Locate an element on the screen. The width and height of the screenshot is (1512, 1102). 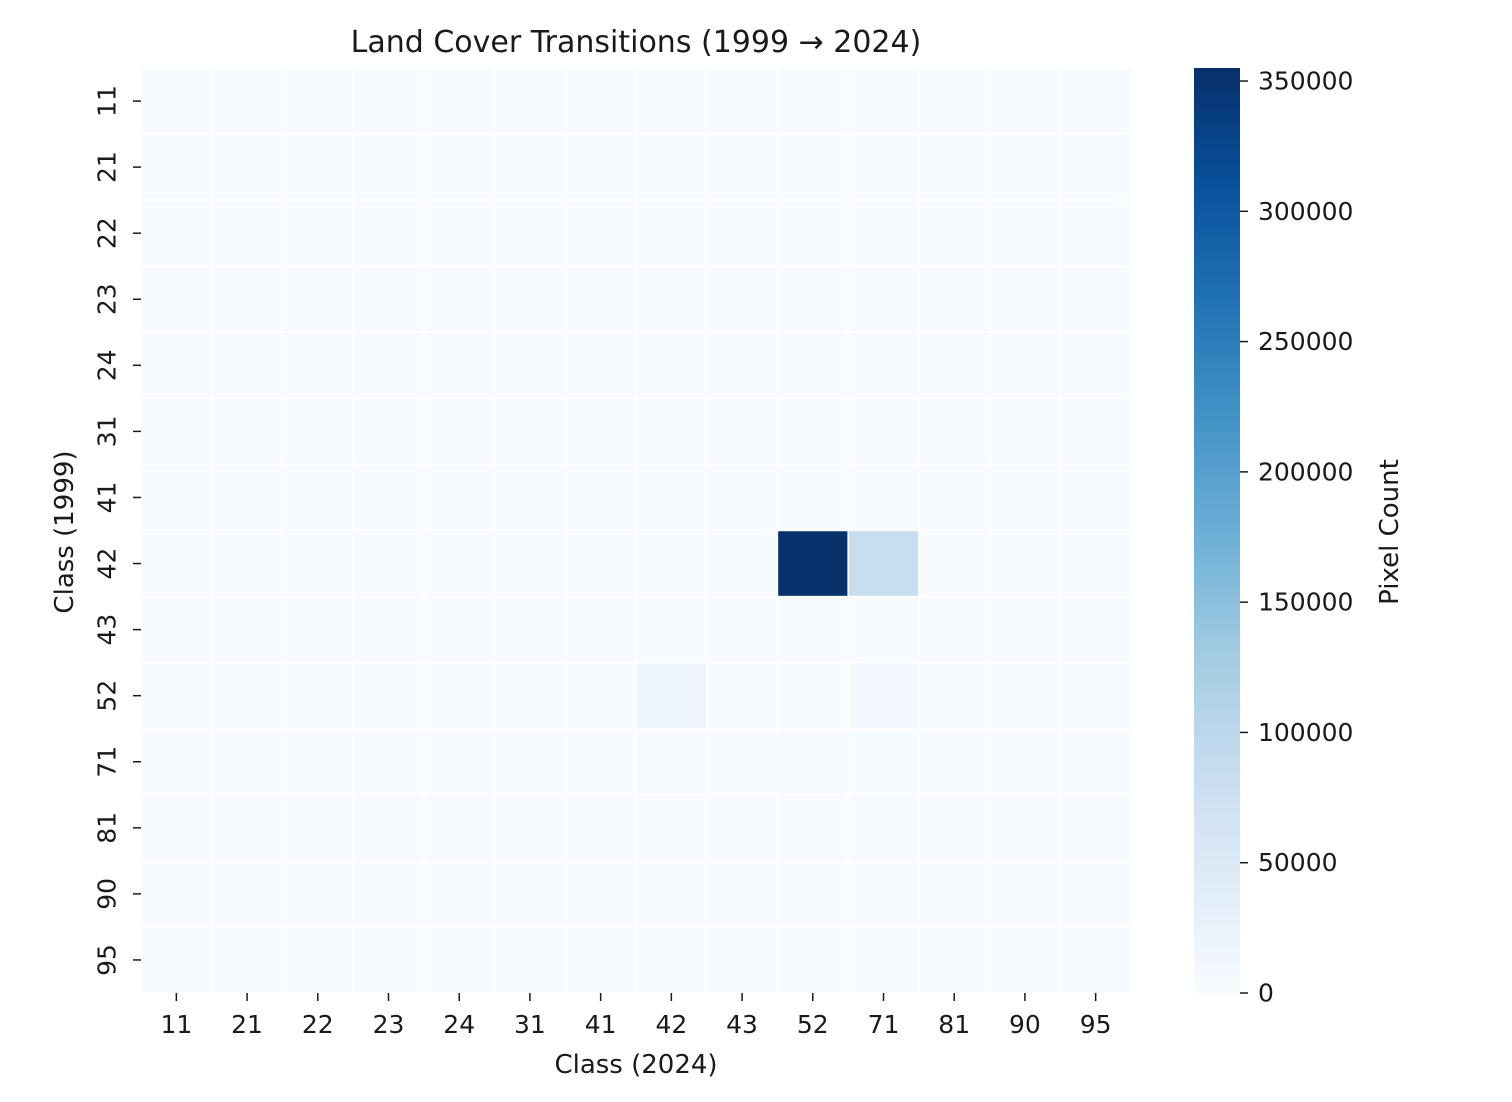
x-tick-label: 42 is located at coordinates (671, 1024).